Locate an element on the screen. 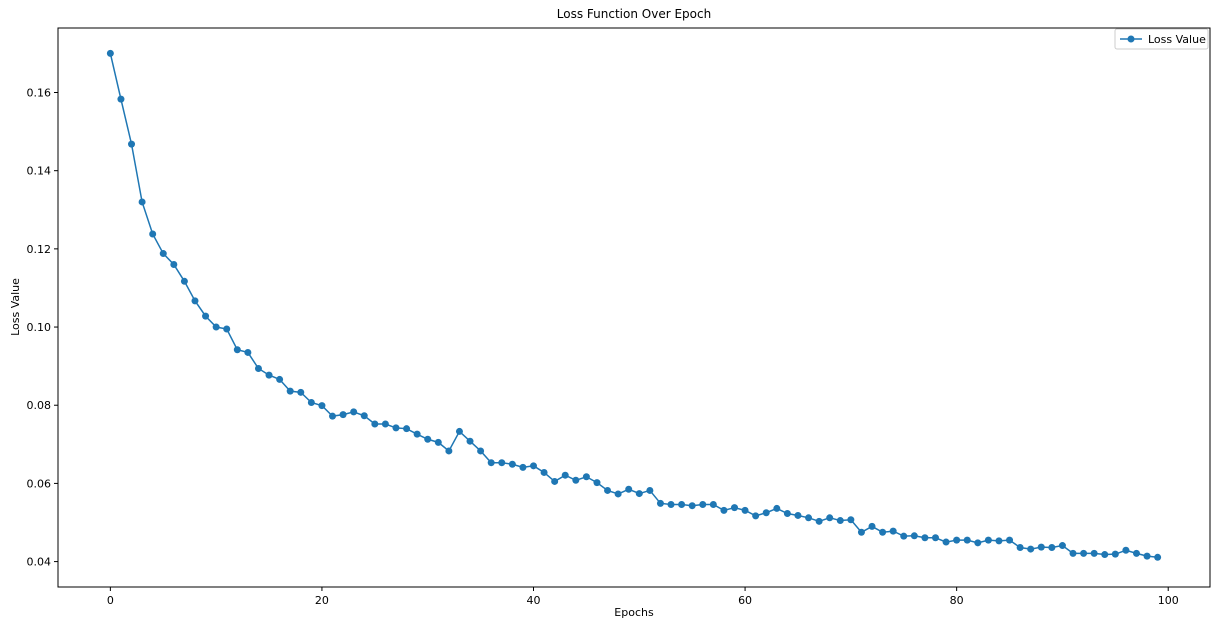 Image resolution: width=1213 pixels, height=620 pixels. y-tick-label: 0.16 is located at coordinates (39, 93).